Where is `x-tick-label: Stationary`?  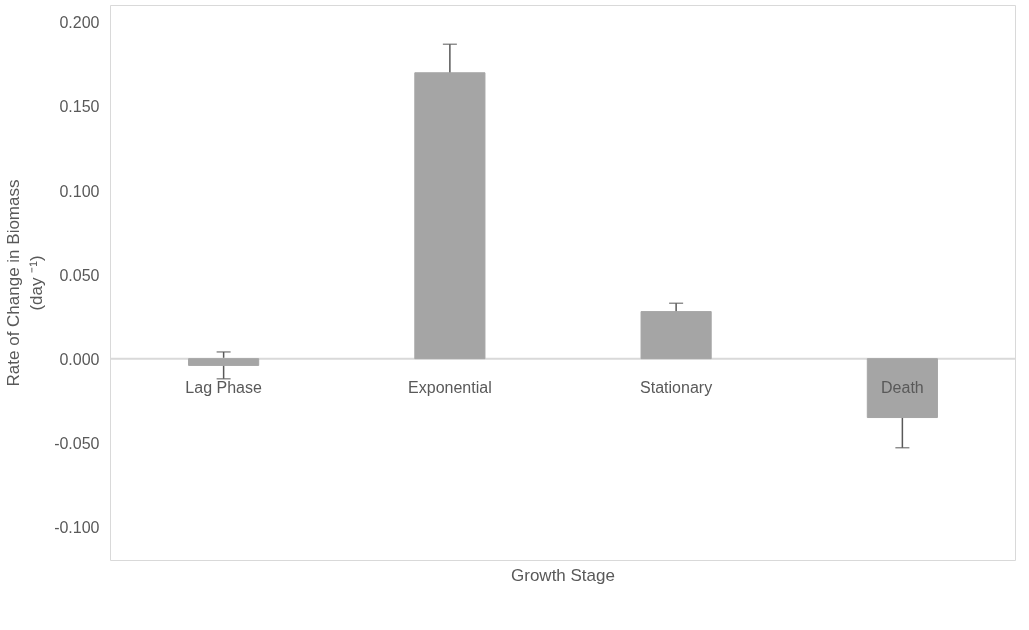
x-tick-label: Stationary is located at coordinates (676, 387).